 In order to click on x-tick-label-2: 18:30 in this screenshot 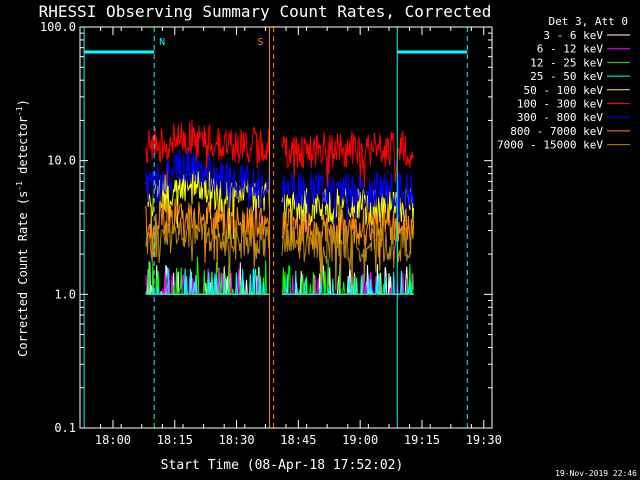, I will do `click(236, 440)`.